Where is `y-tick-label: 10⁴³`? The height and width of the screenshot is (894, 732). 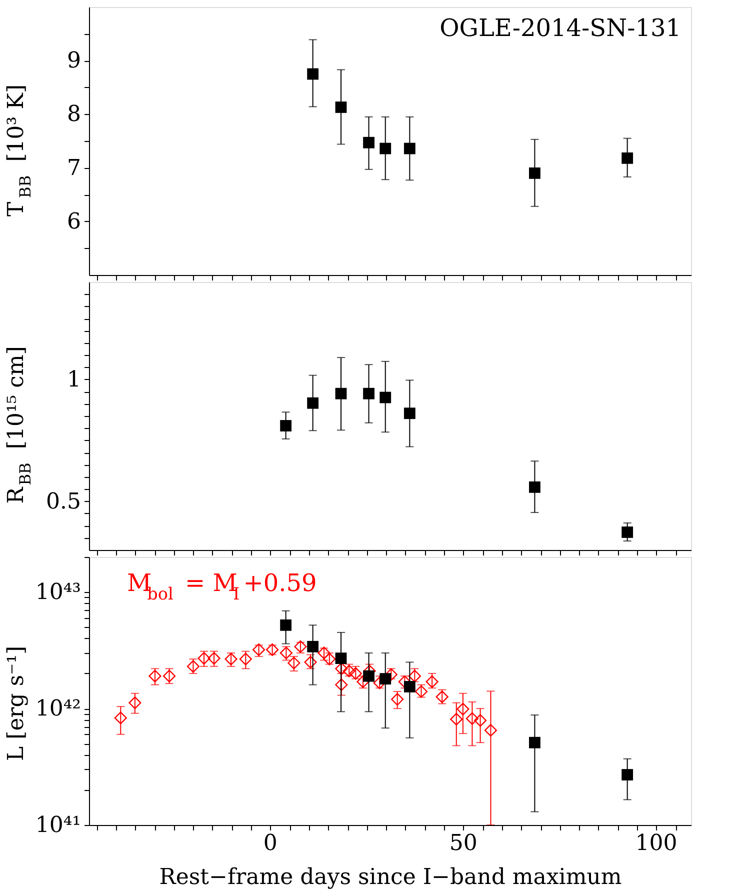
y-tick-label: 10⁴³ is located at coordinates (58, 593).